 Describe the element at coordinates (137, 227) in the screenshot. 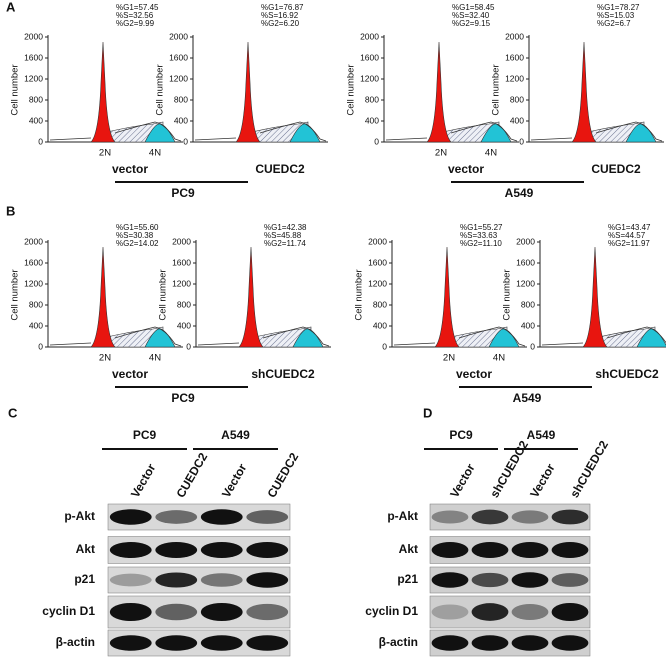

I see `stat-text: %G1=55.60` at that location.